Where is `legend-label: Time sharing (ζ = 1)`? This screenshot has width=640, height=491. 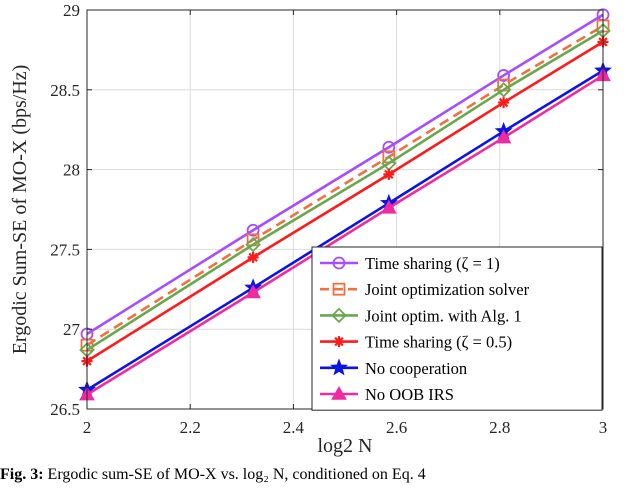 legend-label: Time sharing (ζ = 1) is located at coordinates (432, 263).